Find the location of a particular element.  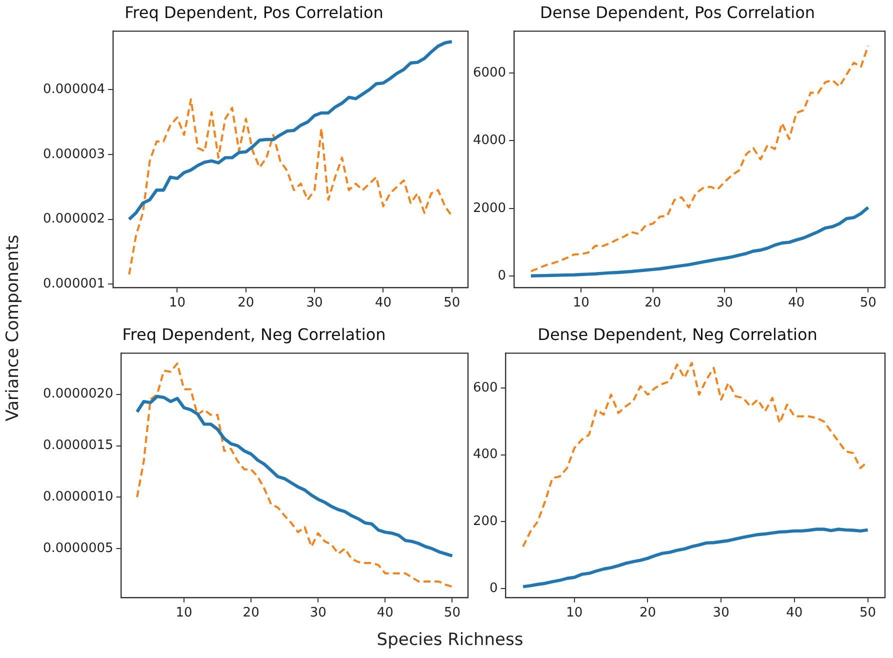

y-tick-label: 4000 is located at coordinates (489, 140).